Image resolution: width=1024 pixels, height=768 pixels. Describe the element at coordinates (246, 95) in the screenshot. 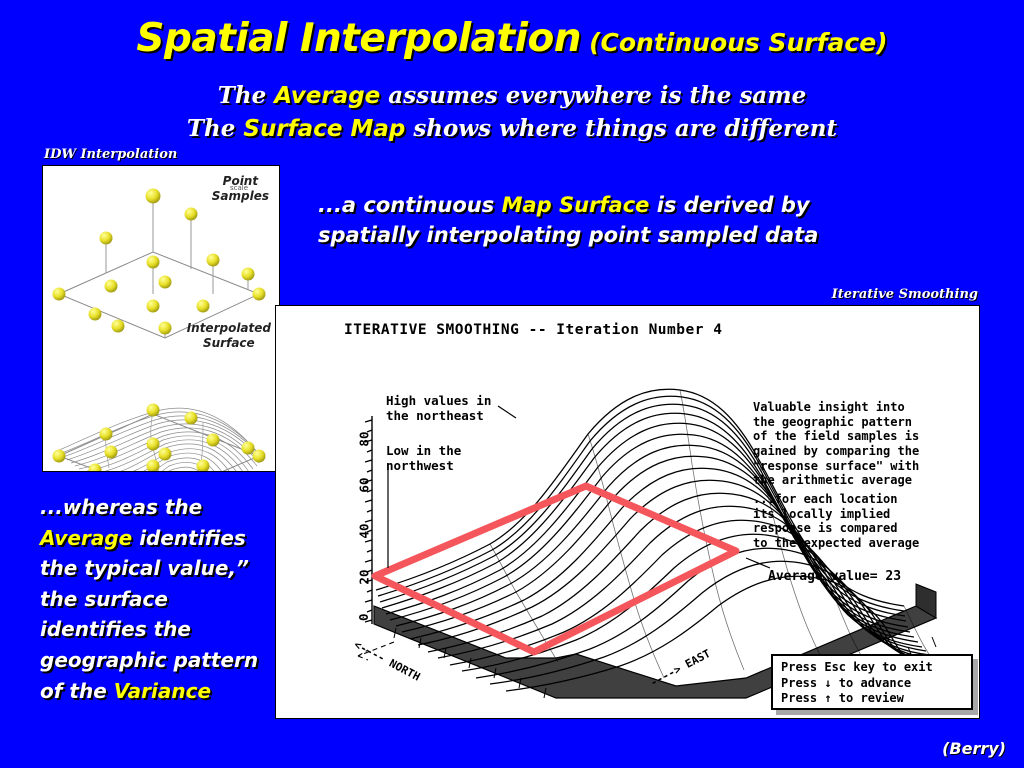

I see `subtitle-1-part-a: The` at that location.